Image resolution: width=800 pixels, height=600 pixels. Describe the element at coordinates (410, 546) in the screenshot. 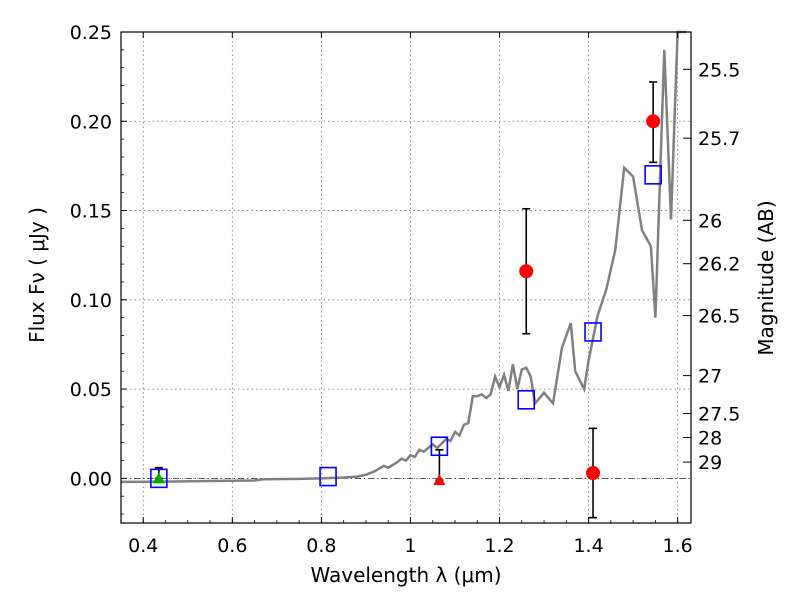

I see `x-tick-label: 1` at that location.